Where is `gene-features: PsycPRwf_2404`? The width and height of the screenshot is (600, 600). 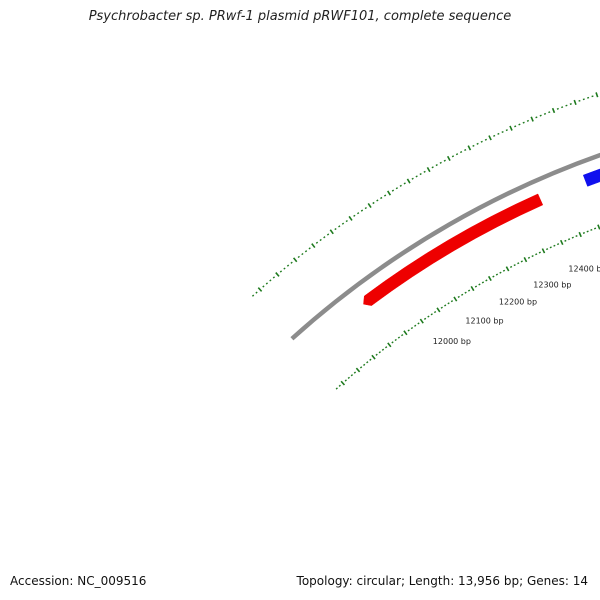 gene-features: PsycPRwf_2404 is located at coordinates (481, 210).